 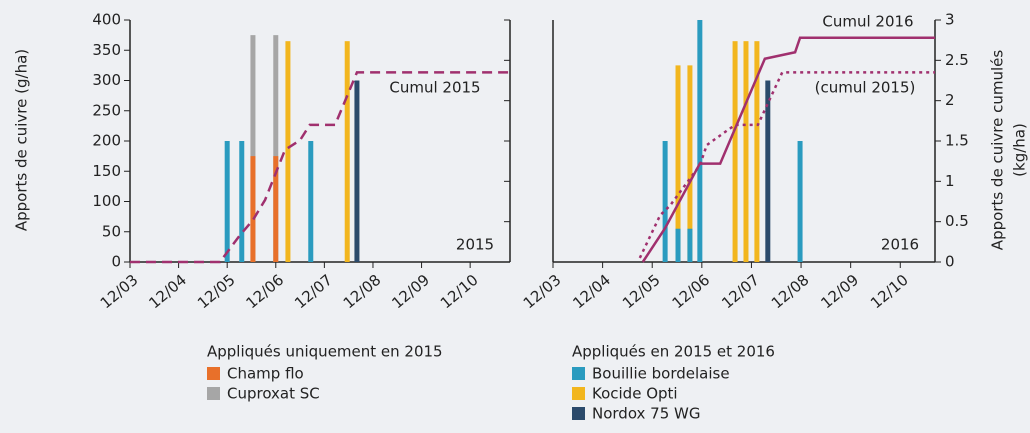 What do you see at coordinates (106, 20) in the screenshot?
I see `y-tick-label: 400` at bounding box center [106, 20].